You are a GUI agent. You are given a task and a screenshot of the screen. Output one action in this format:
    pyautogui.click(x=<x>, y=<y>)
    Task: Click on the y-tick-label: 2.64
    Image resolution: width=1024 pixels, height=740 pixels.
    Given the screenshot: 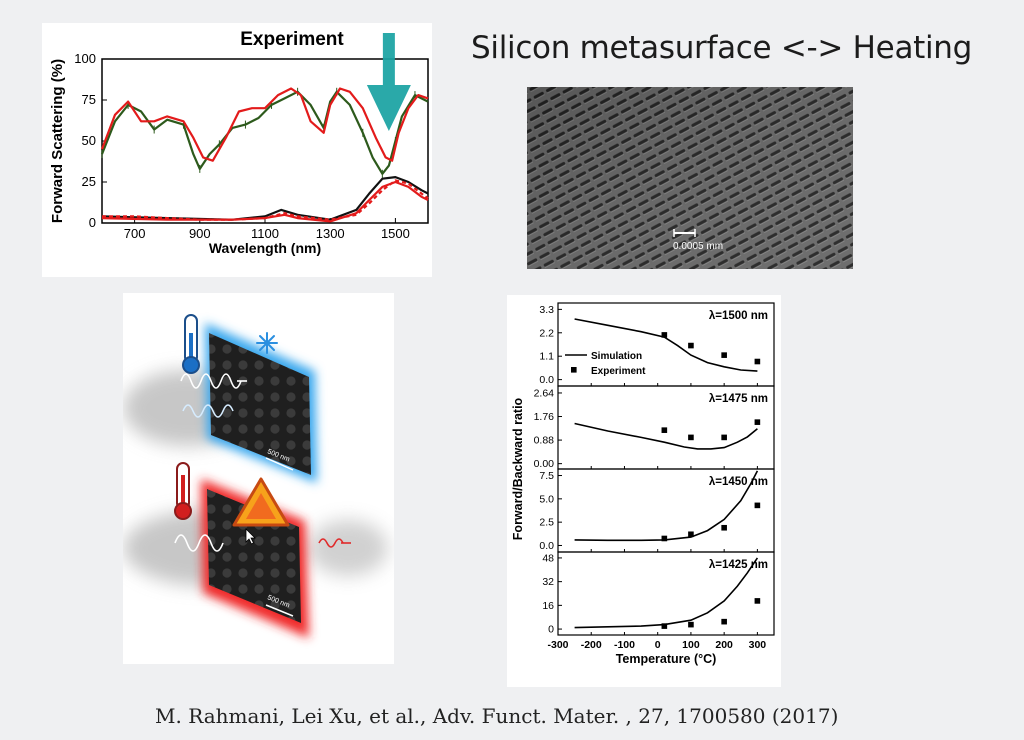 What is the action you would take?
    pyautogui.click(x=544, y=393)
    